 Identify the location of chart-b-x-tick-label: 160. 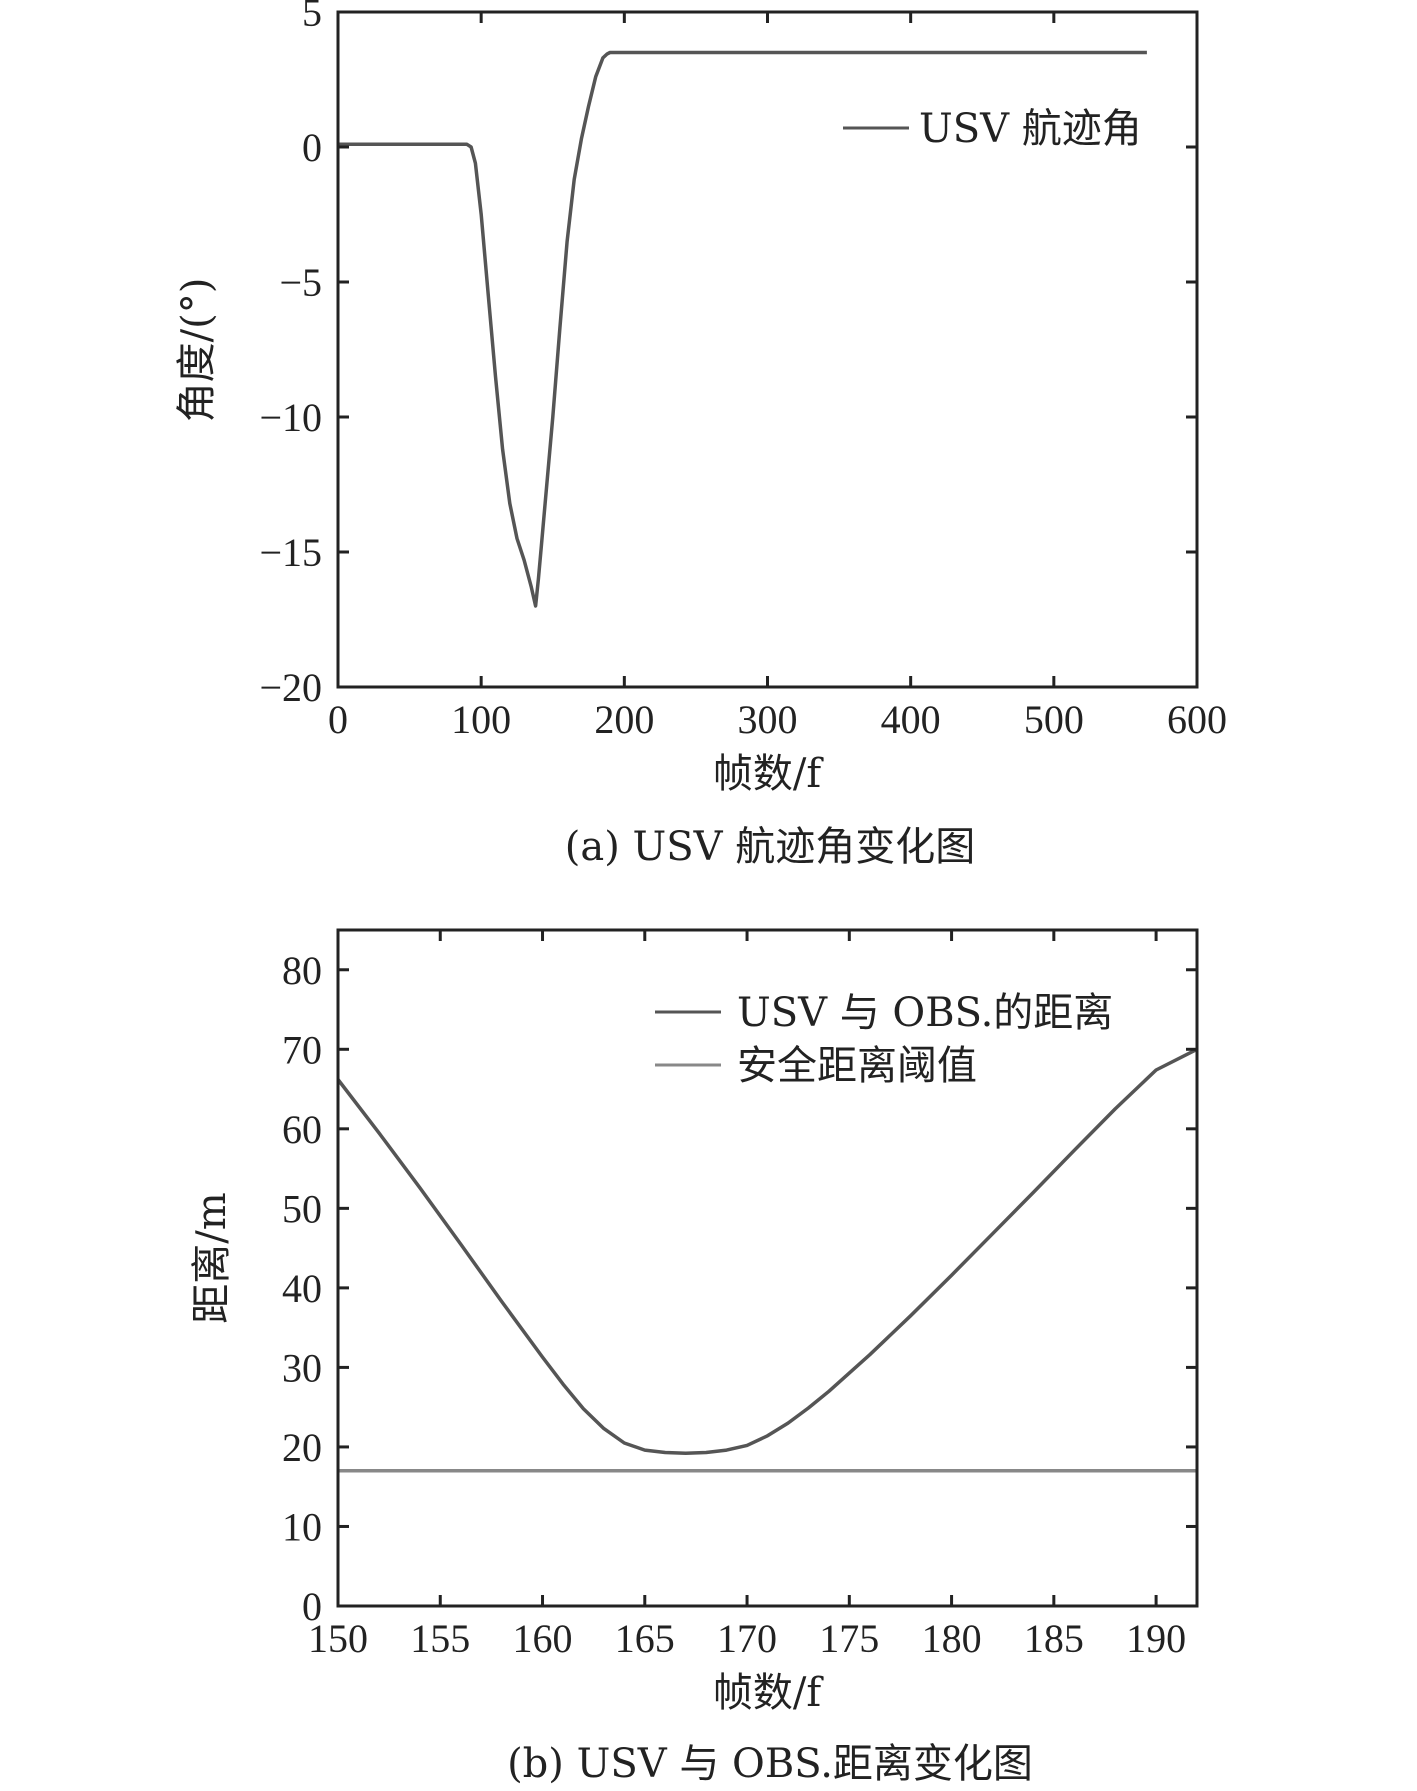
(543, 1638).